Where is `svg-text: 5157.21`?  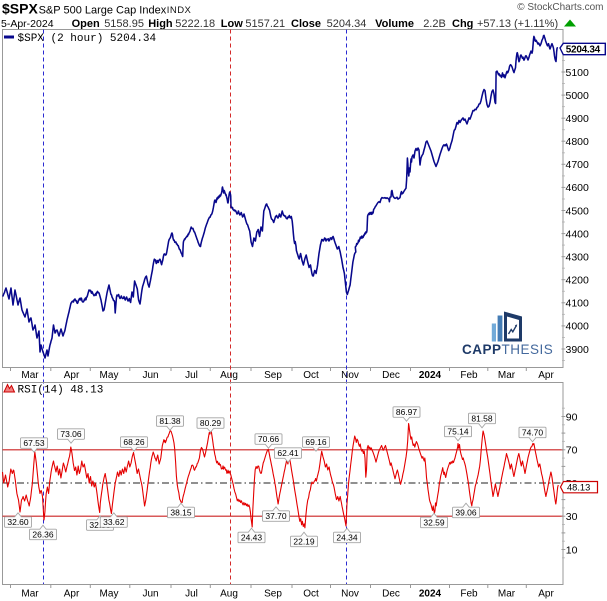
svg-text: 5157.21 is located at coordinates (265, 24).